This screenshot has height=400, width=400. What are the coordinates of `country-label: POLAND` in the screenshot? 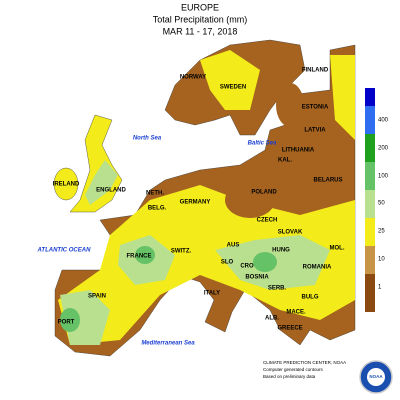 It's located at (264, 193).